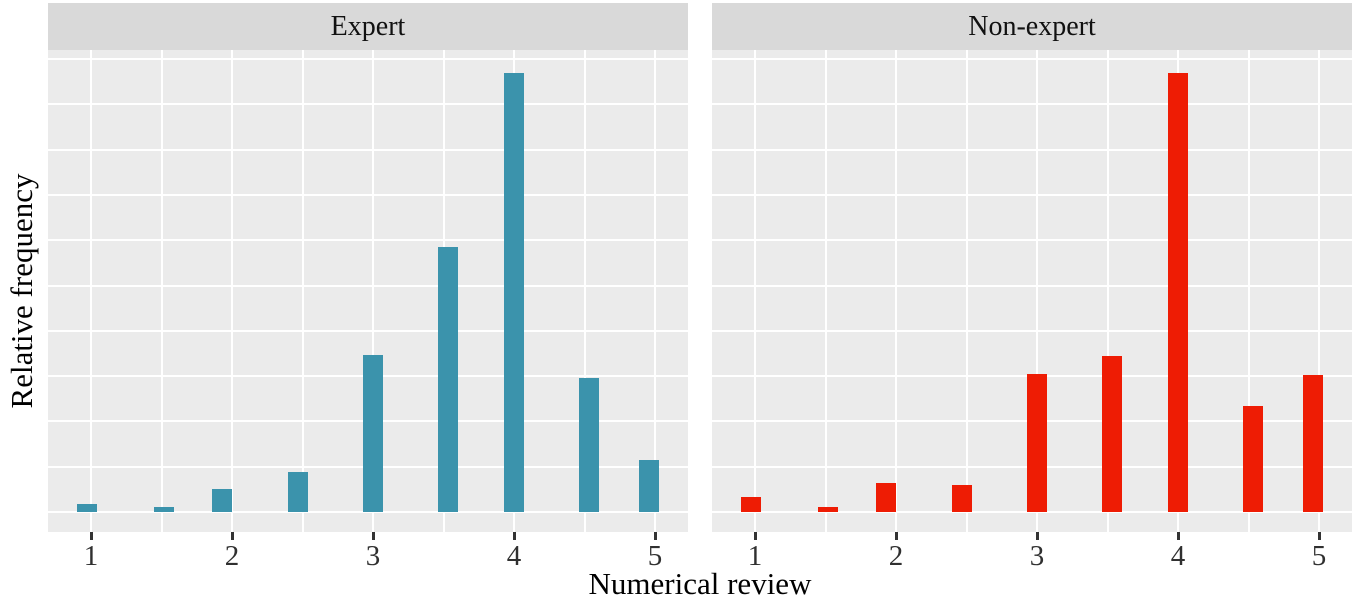 Image resolution: width=1355 pixels, height=604 pixels. What do you see at coordinates (700, 583) in the screenshot?
I see `x-axis-title: Numerical review` at bounding box center [700, 583].